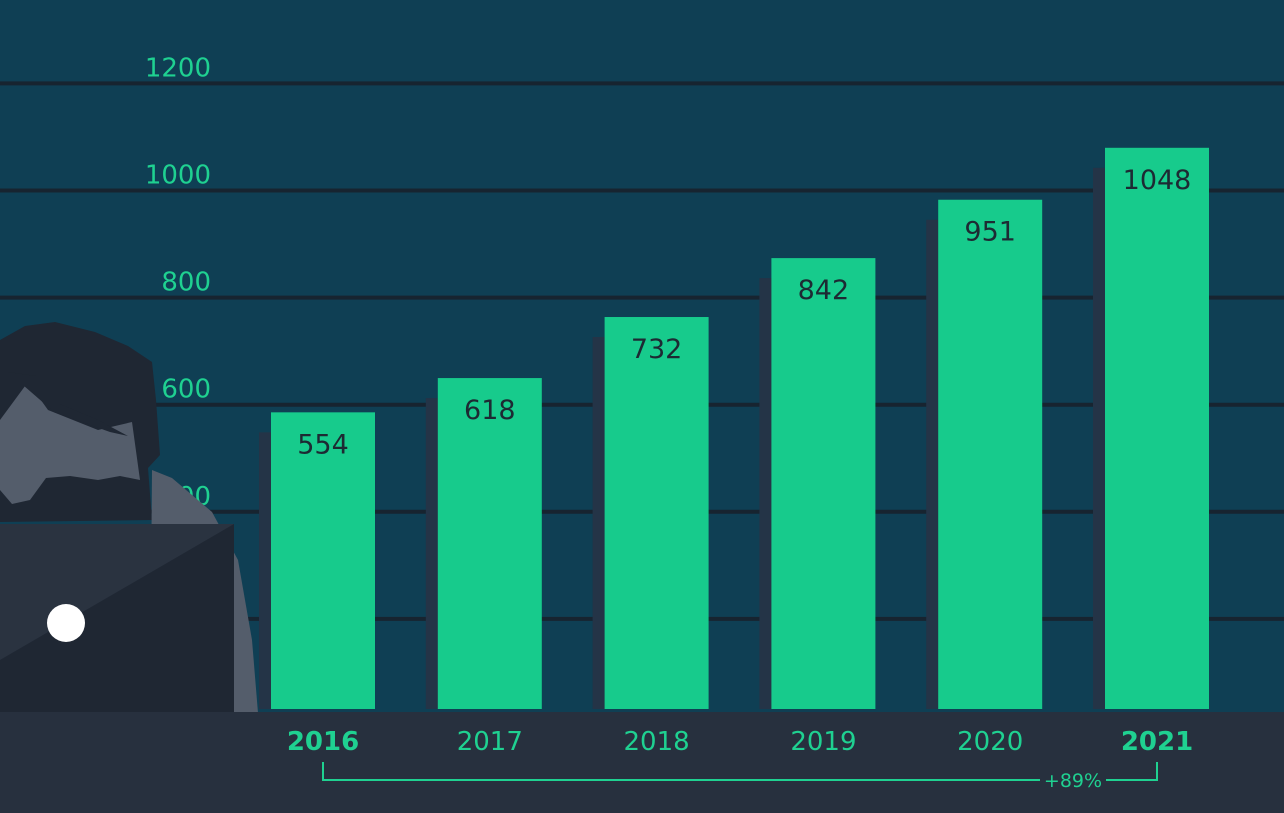 This screenshot has width=1284, height=813. What do you see at coordinates (990, 232) in the screenshot?
I see `bar-value-label: 951` at bounding box center [990, 232].